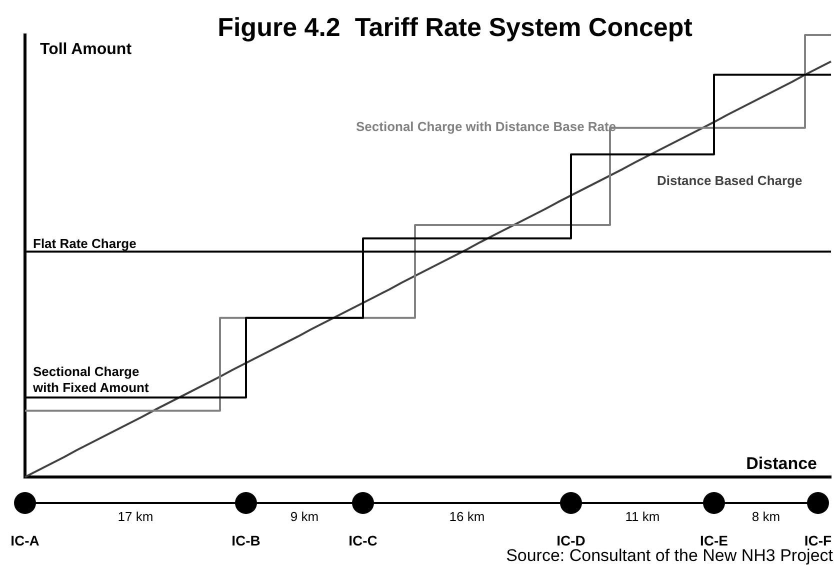 Image resolution: width=834 pixels, height=565 pixels. Describe the element at coordinates (642, 516) in the screenshot. I see `text: 11 km` at that location.